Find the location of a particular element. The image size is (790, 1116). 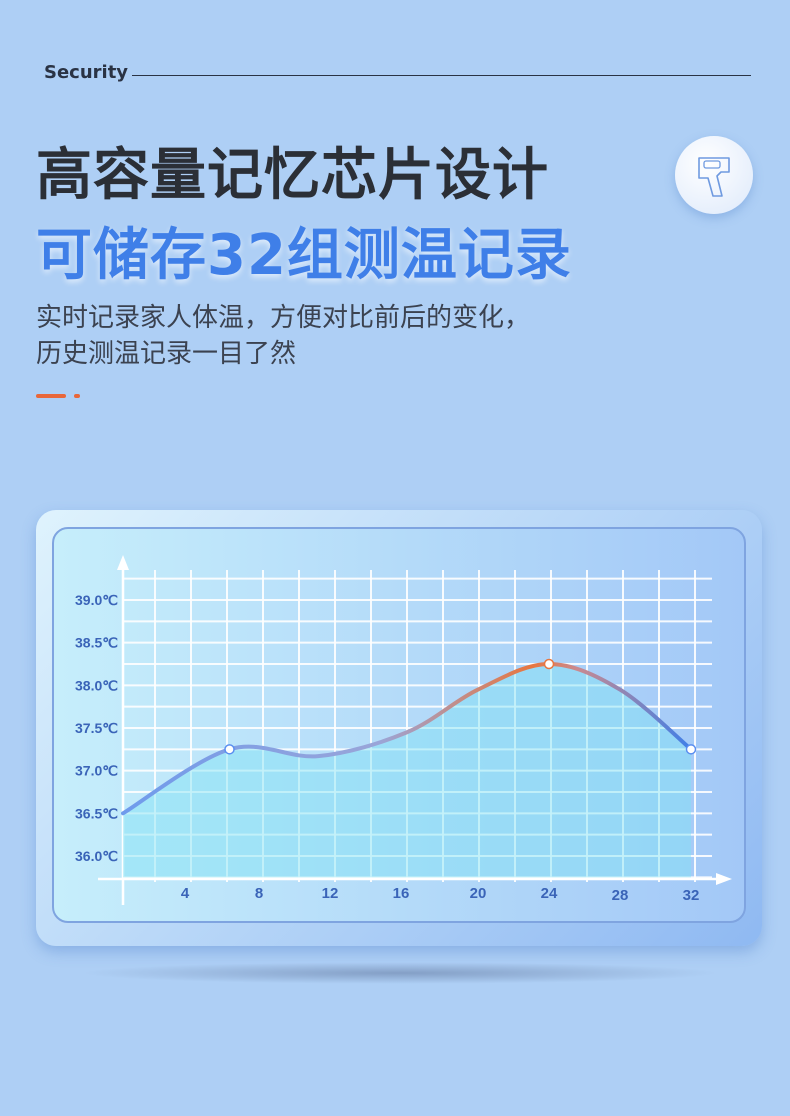

thermometer-gun-icon is located at coordinates (714, 177).